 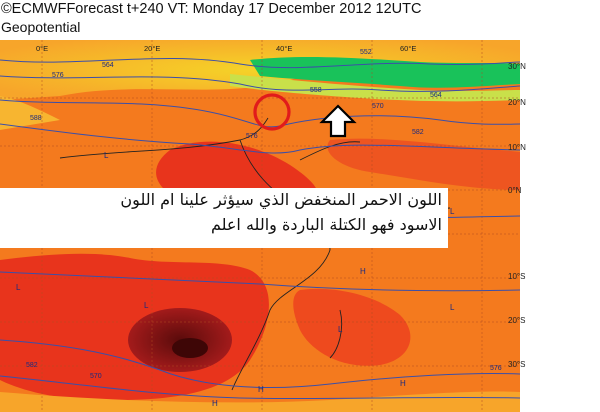 I want to click on lon-label: 20°E, so click(x=152, y=48).